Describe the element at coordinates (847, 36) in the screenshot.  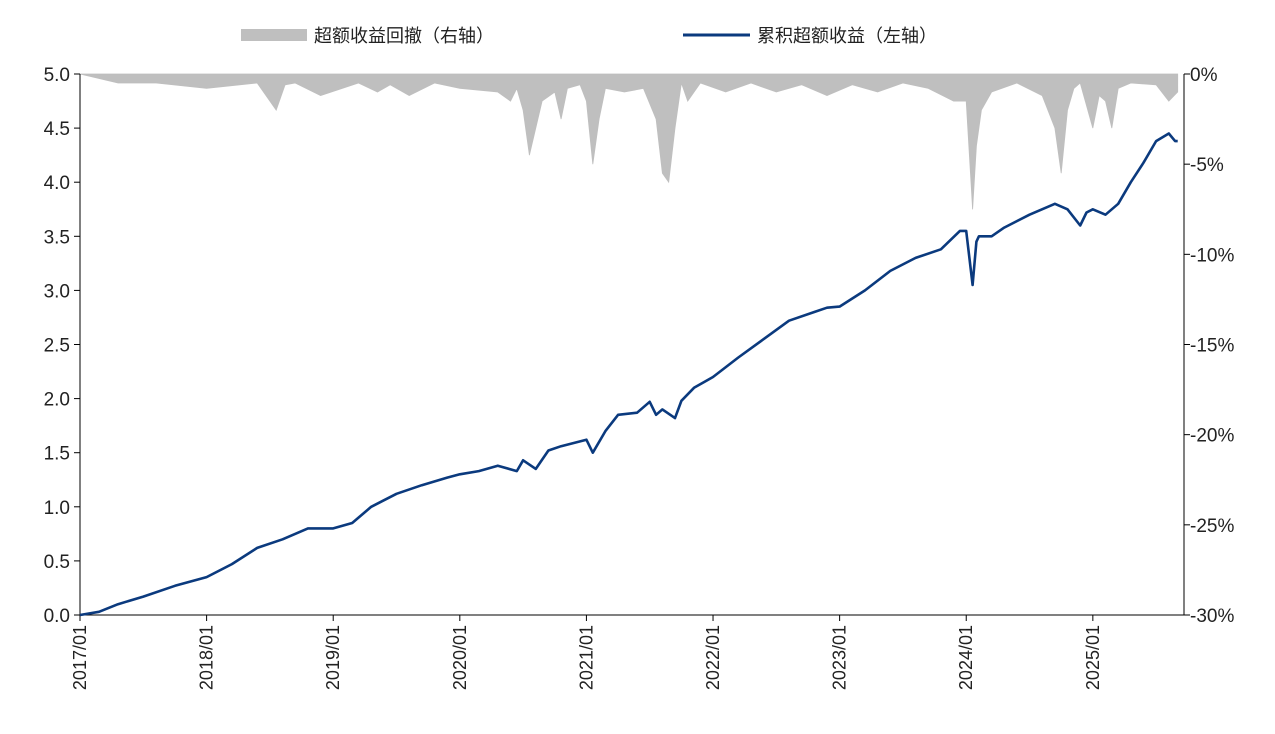
I see `legend-excess-label: 累积超额收益（左轴）` at that location.